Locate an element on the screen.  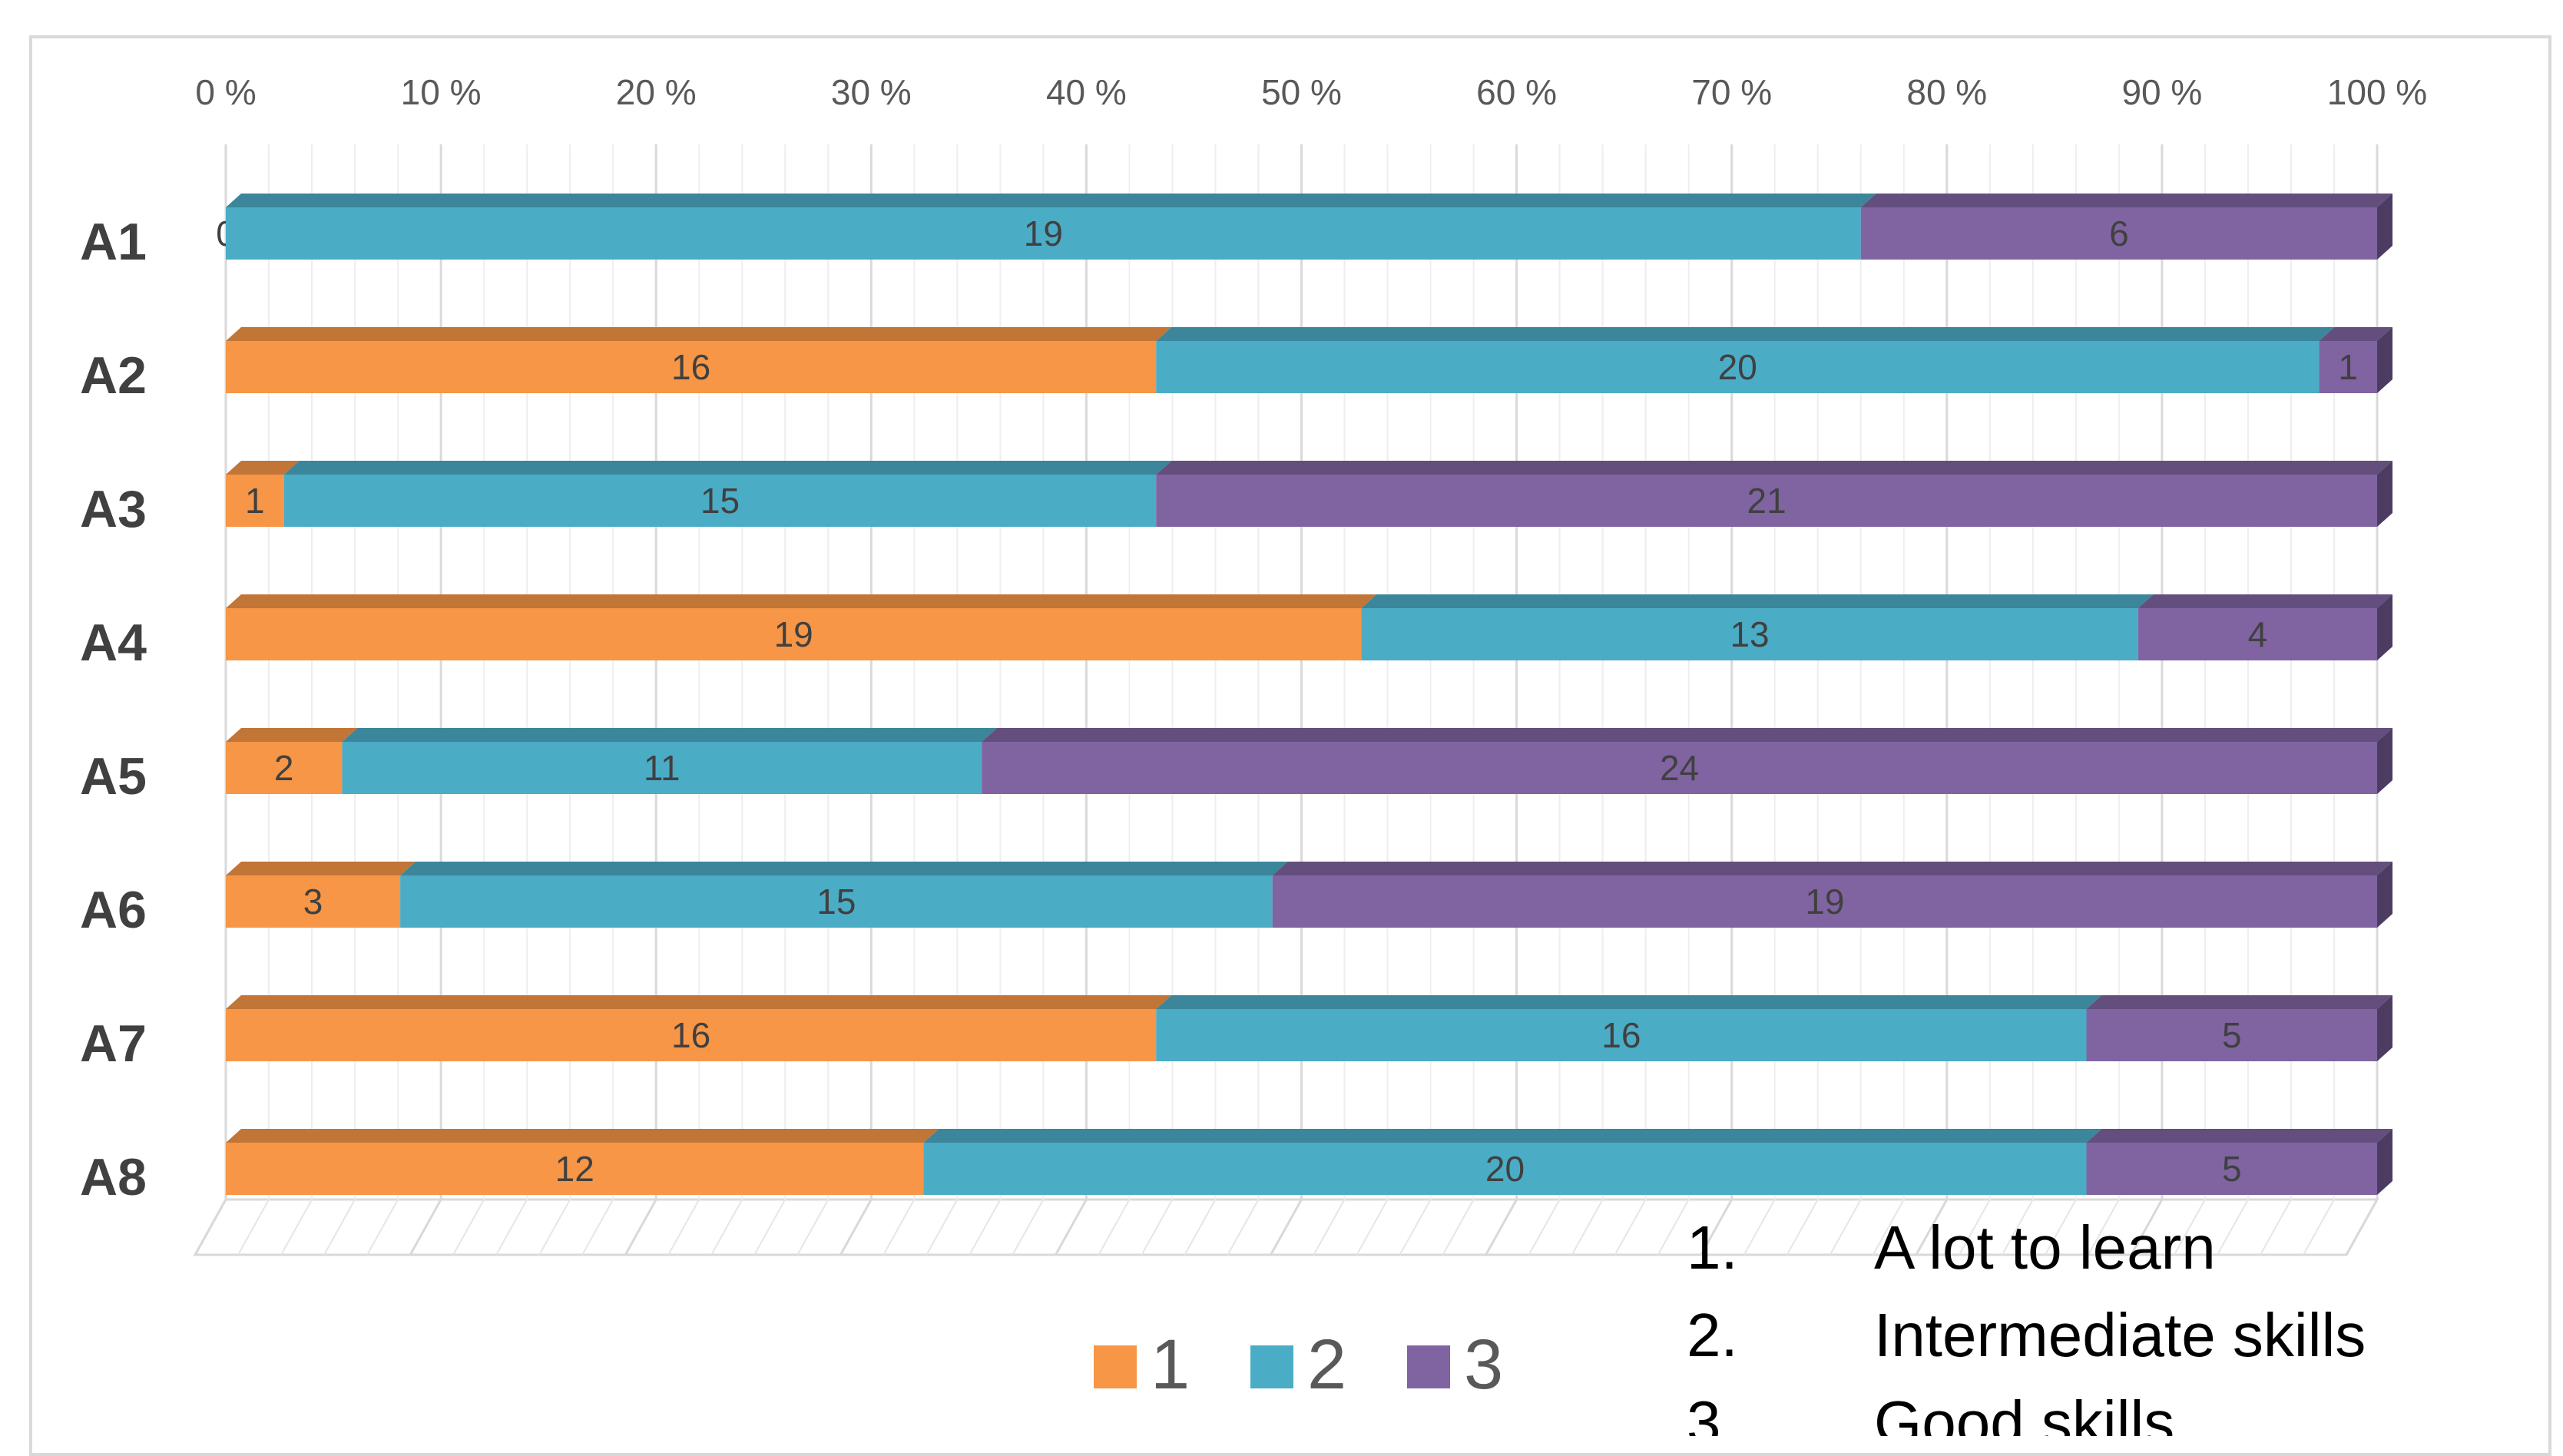
data-label: 13 is located at coordinates (1750, 634).